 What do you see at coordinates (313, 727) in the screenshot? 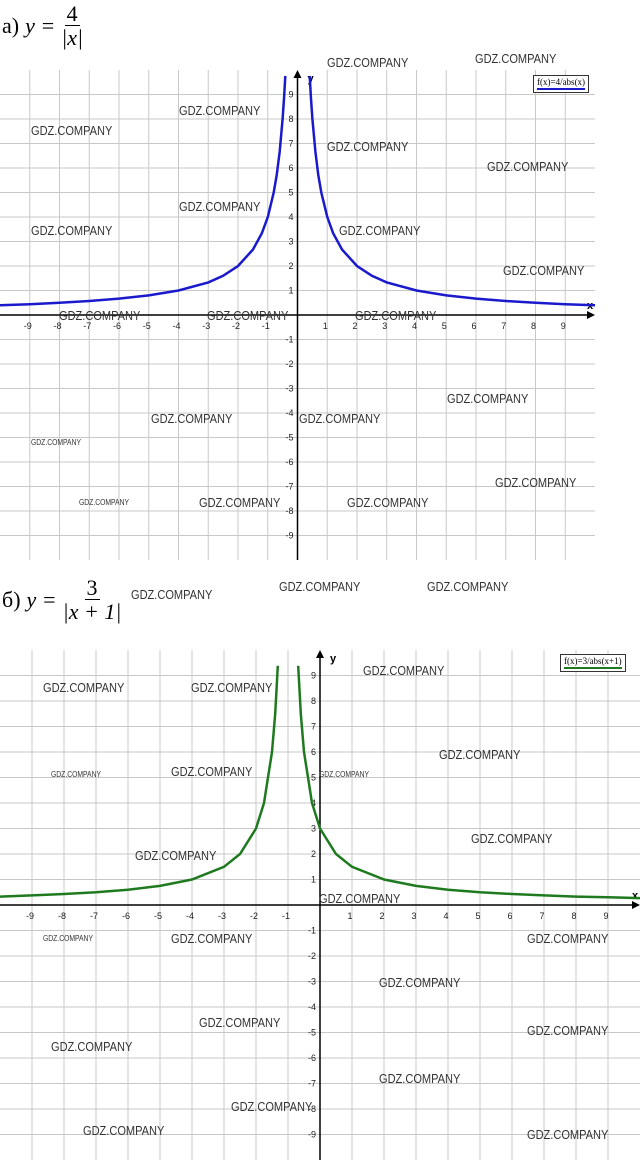
I see `y-tick-label: 7` at bounding box center [313, 727].